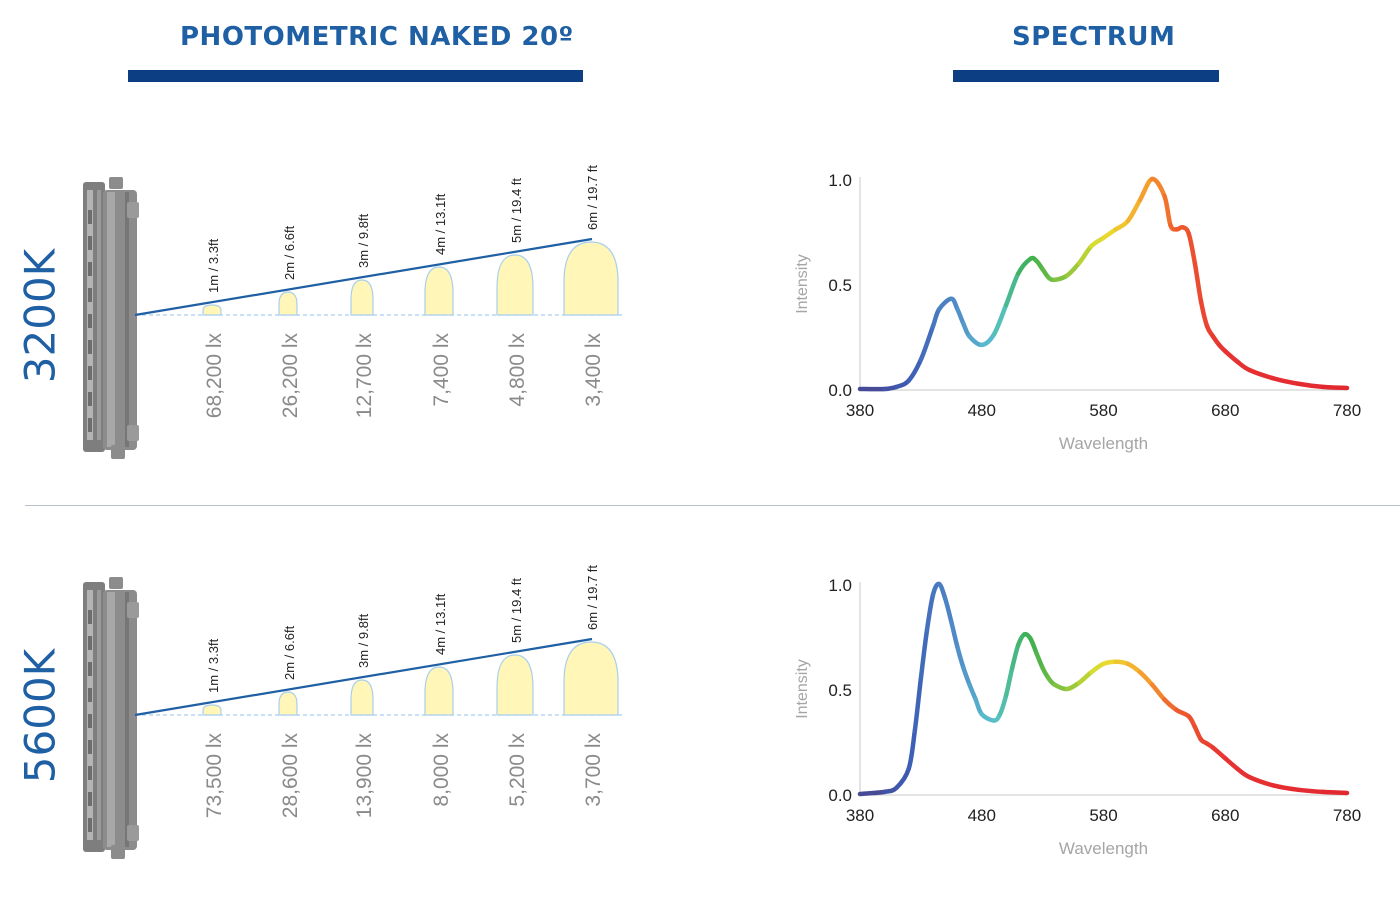 Image resolution: width=1400 pixels, height=902 pixels. Describe the element at coordinates (1094, 37) in the screenshot. I see `spectrum-title: SPECTRUM` at that location.